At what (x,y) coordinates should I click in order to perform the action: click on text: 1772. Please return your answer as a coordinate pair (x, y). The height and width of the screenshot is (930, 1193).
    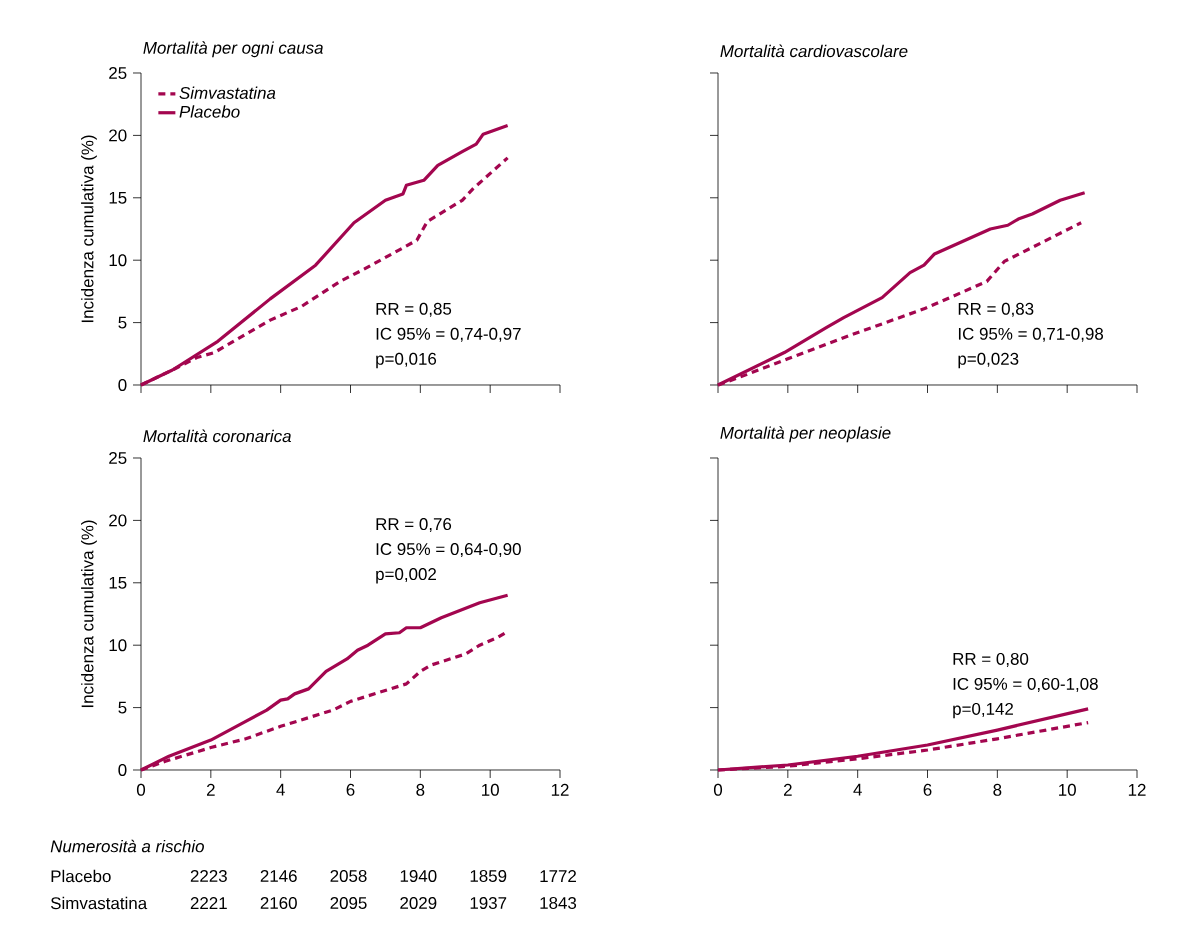
    Looking at the image, I should click on (558, 876).